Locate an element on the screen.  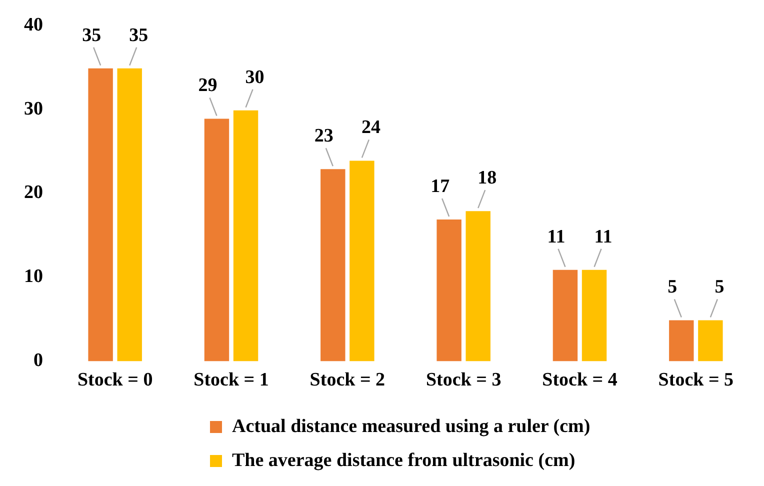
y-tick-label: 0 is located at coordinates (38, 361).